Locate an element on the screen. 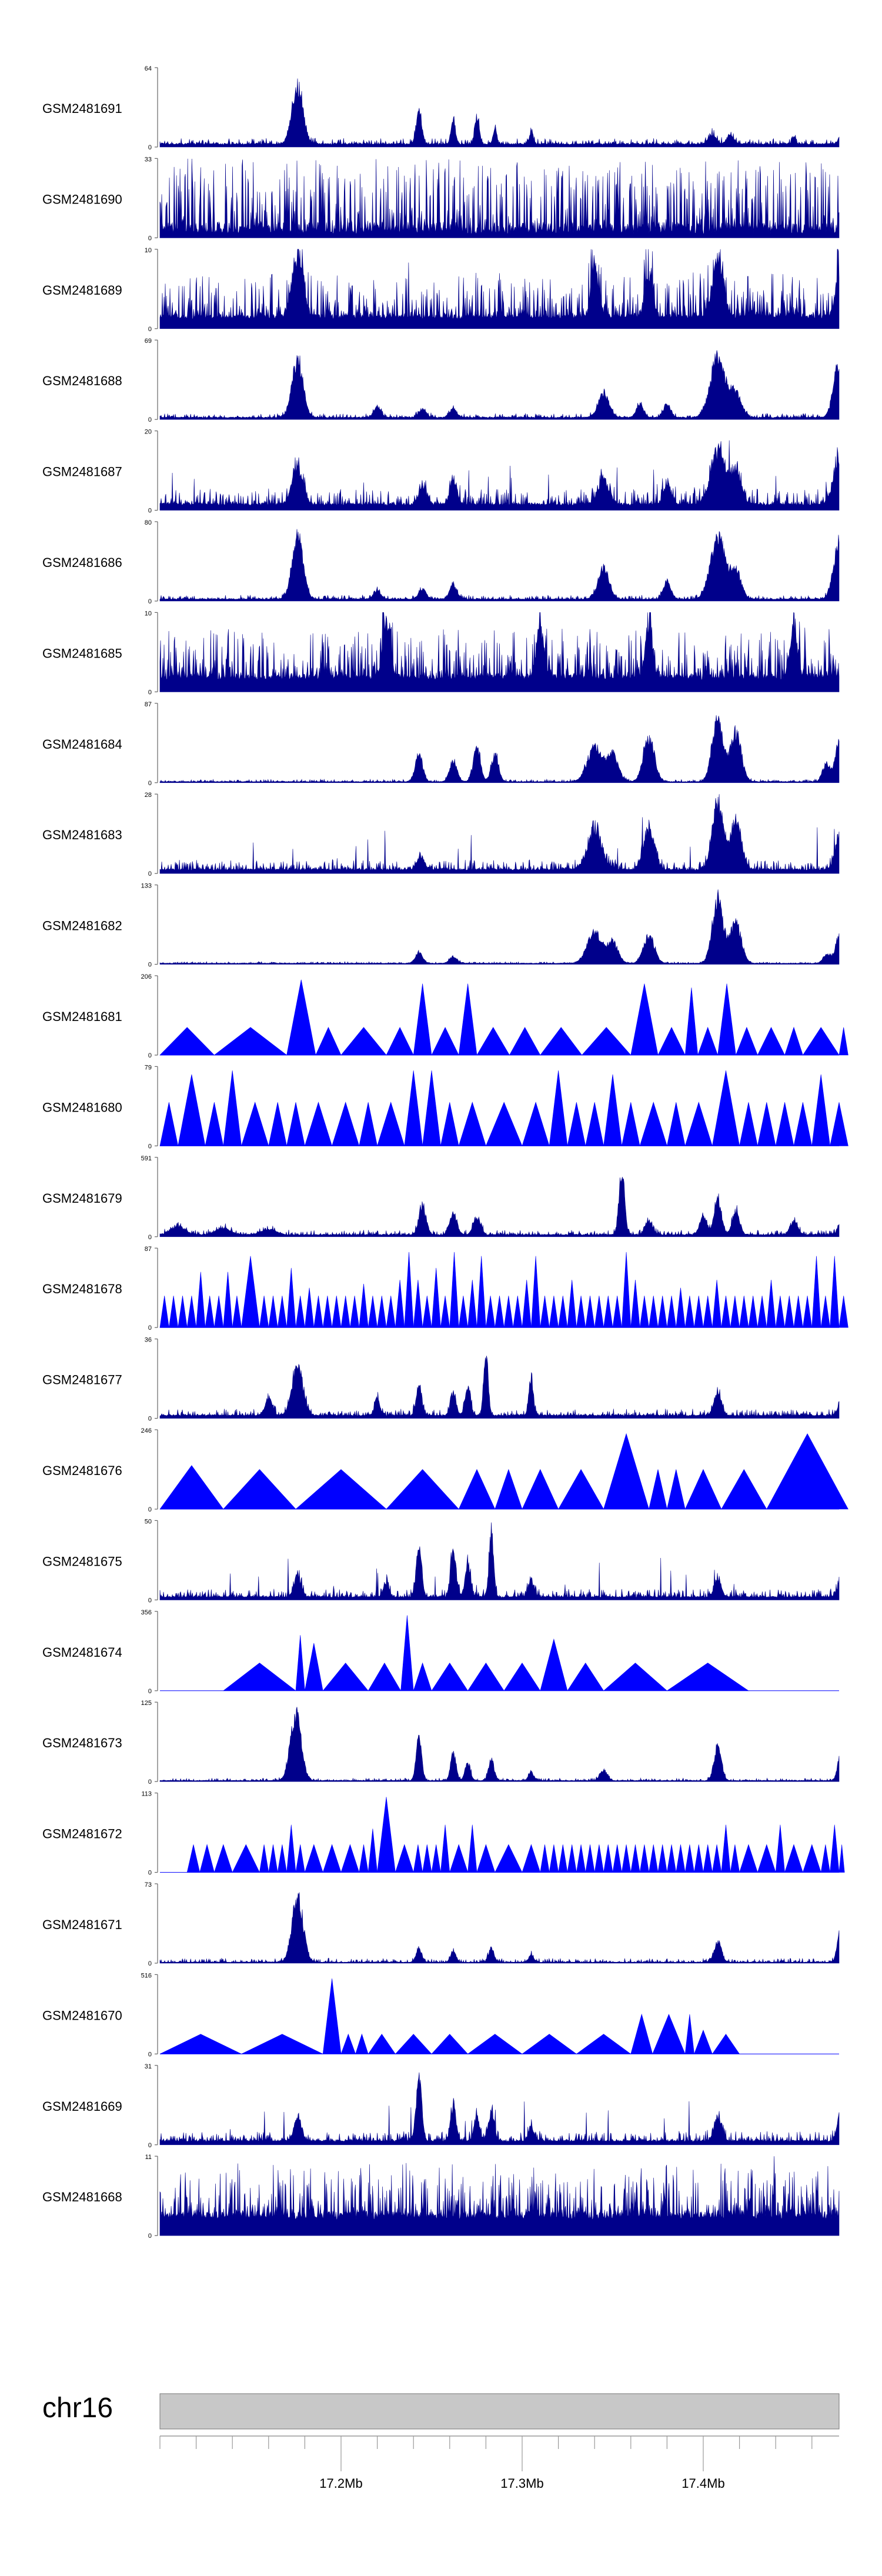  track-label: GSM2481670 is located at coordinates (82, 2015).